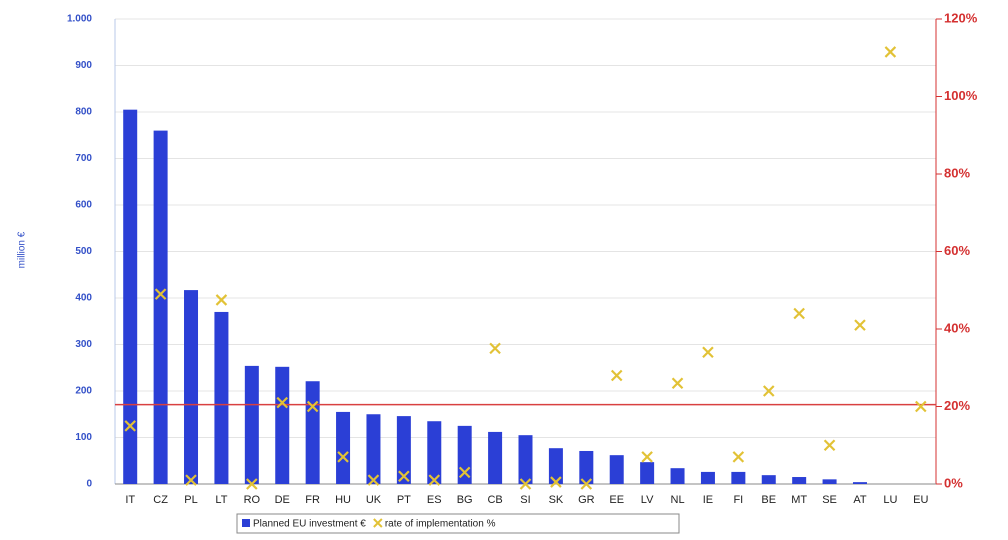 This screenshot has height=540, width=1008. What do you see at coordinates (83, 205) in the screenshot?
I see `y-tick-label: 600` at bounding box center [83, 205].